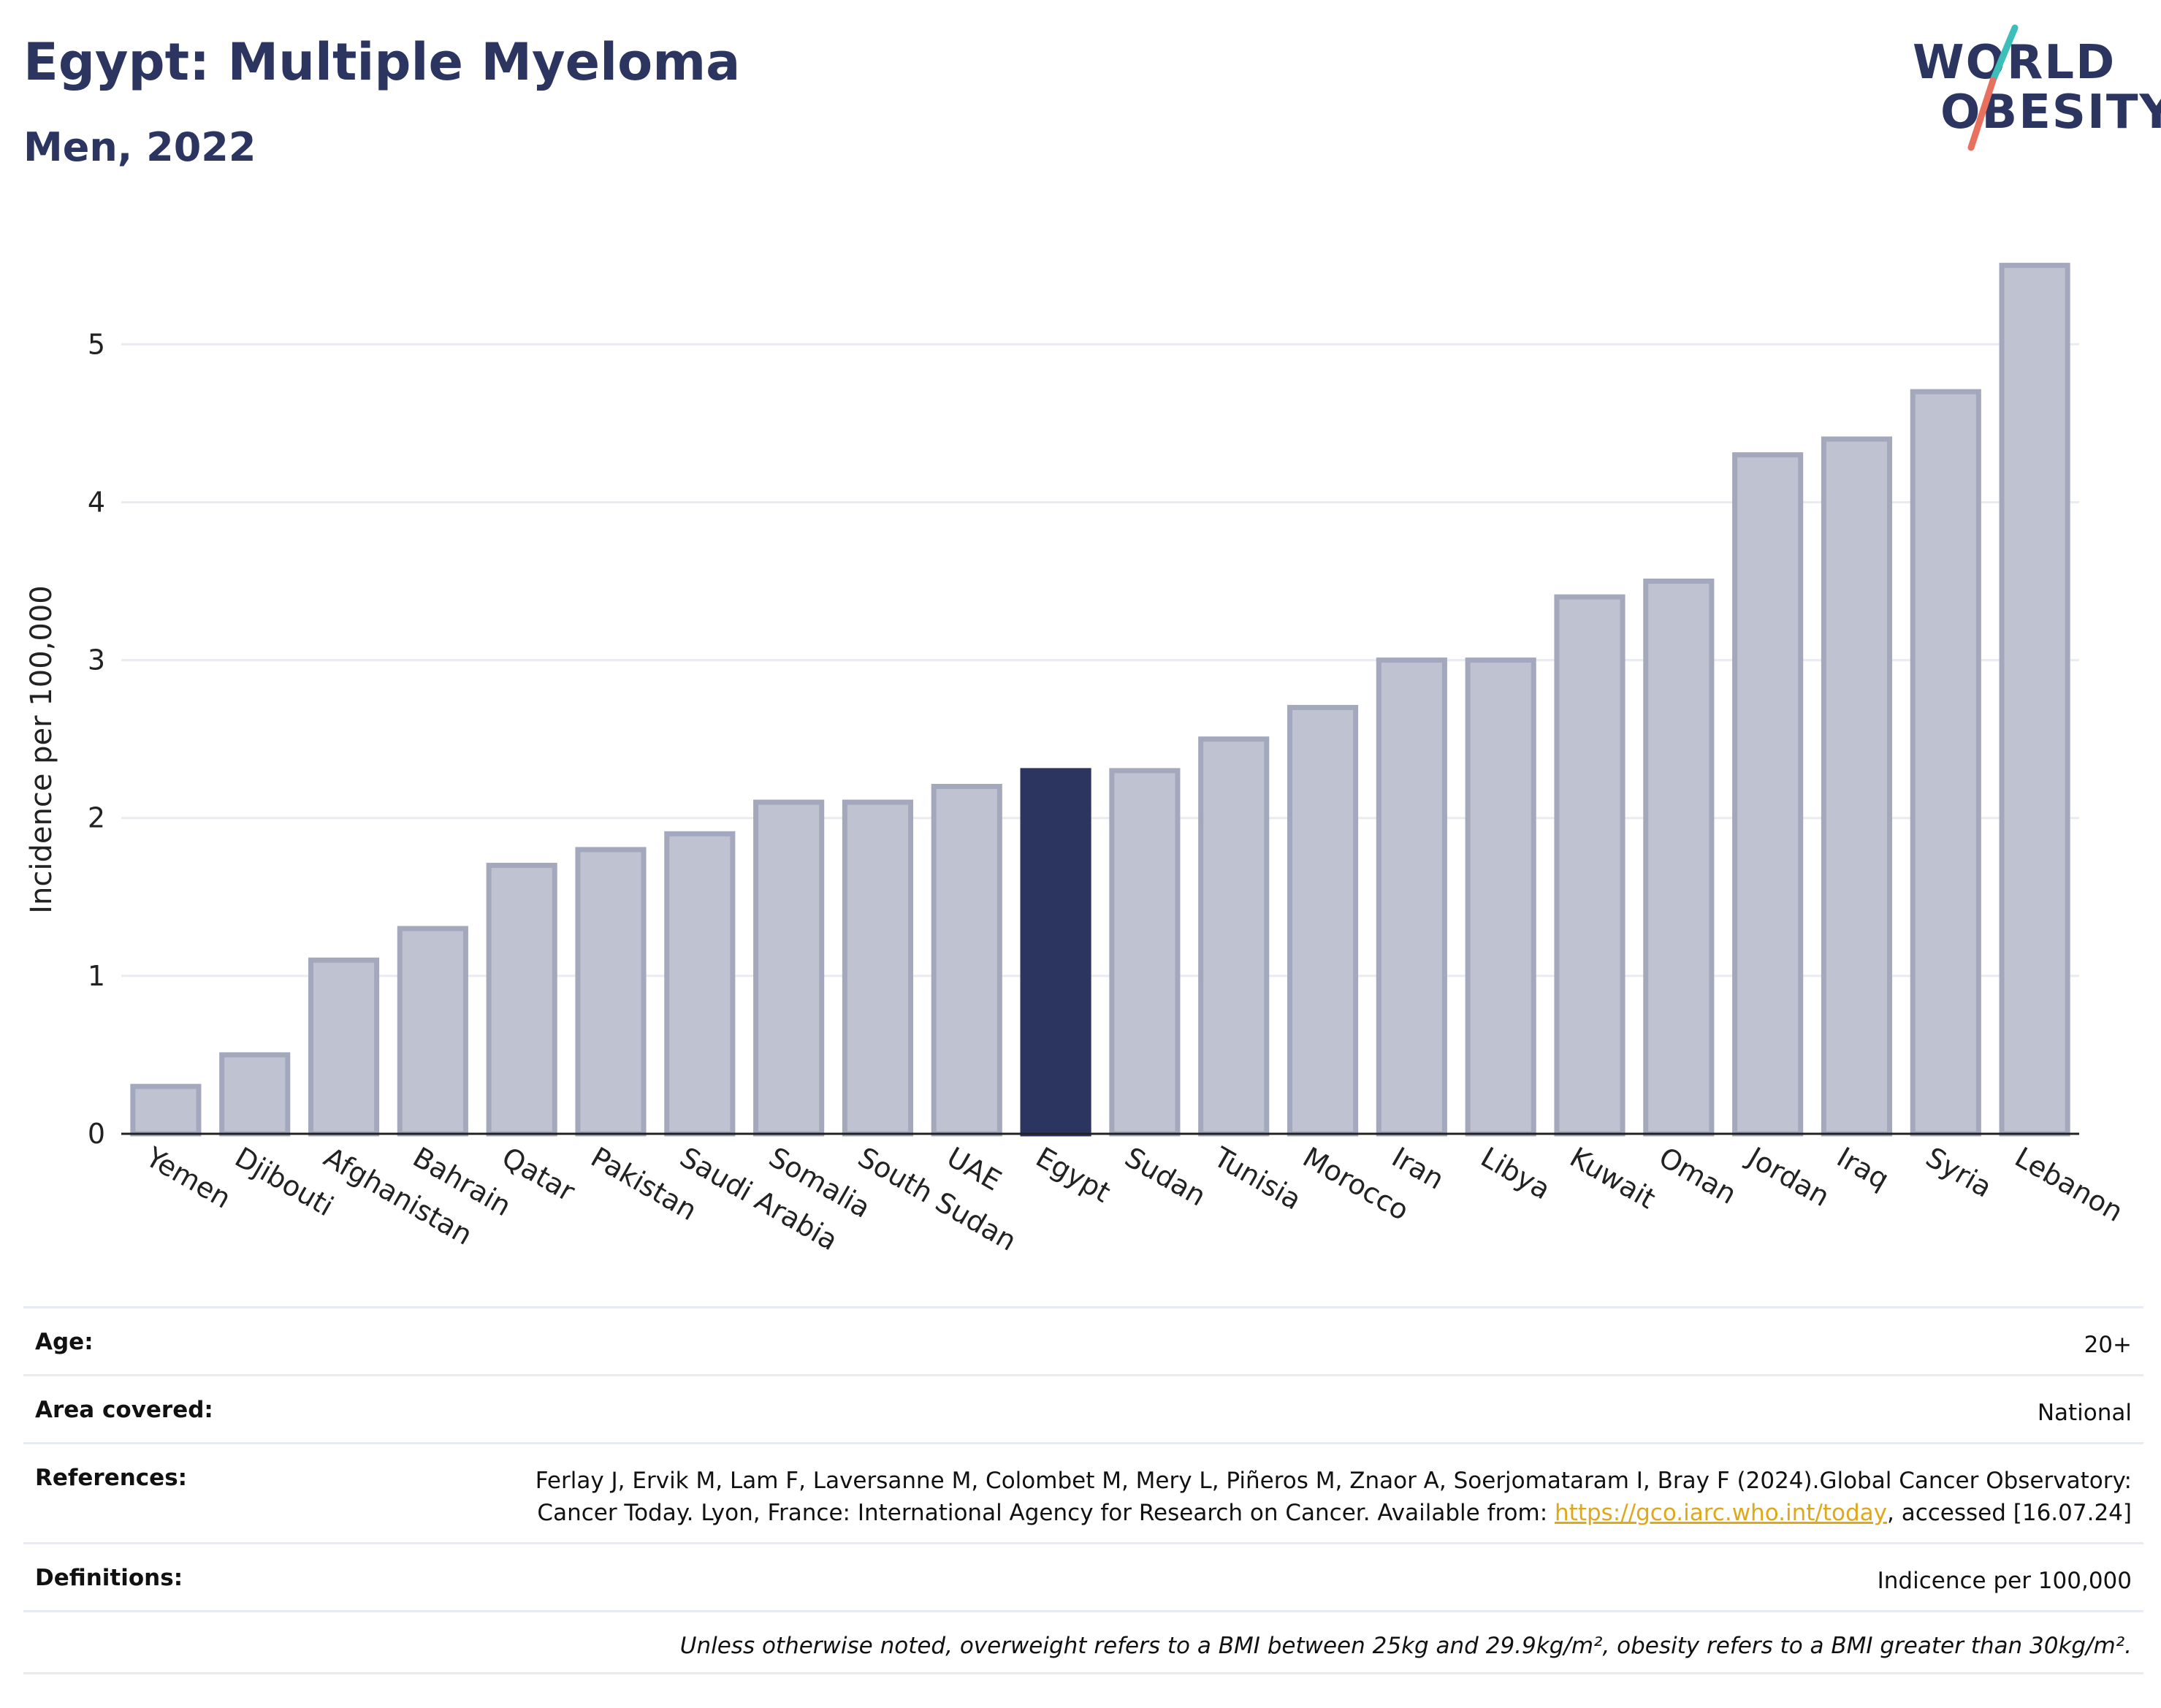  Describe the element at coordinates (96, 739) in the screenshot. I see `y-axis: 0 1 2 3 4 5` at that location.